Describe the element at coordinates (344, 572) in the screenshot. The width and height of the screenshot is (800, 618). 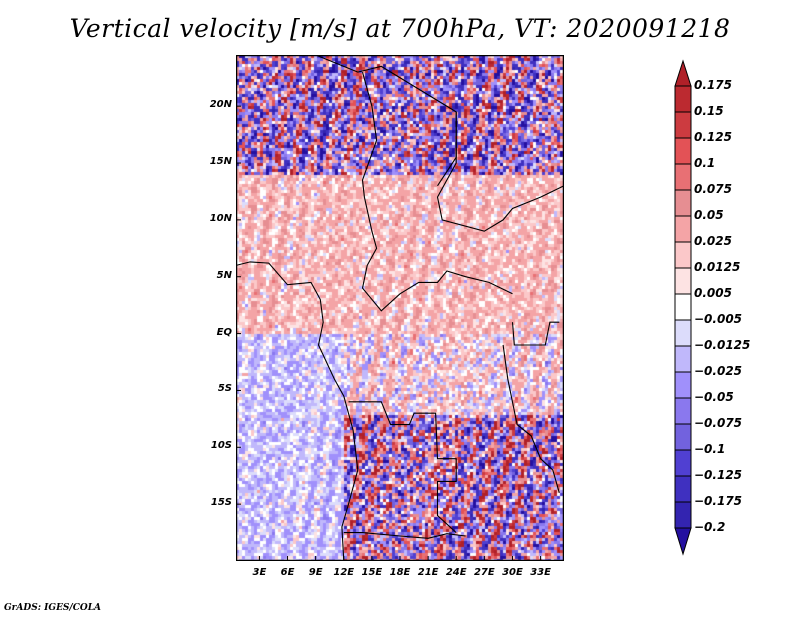
I see `x-tick-label: 12E` at that location.